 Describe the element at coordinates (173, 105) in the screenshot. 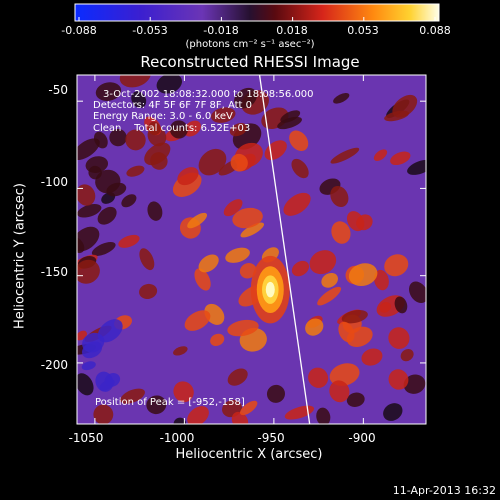

I see `detectors-text: Detectors: 4F 5F 6F 7F 8F, Att 0` at that location.